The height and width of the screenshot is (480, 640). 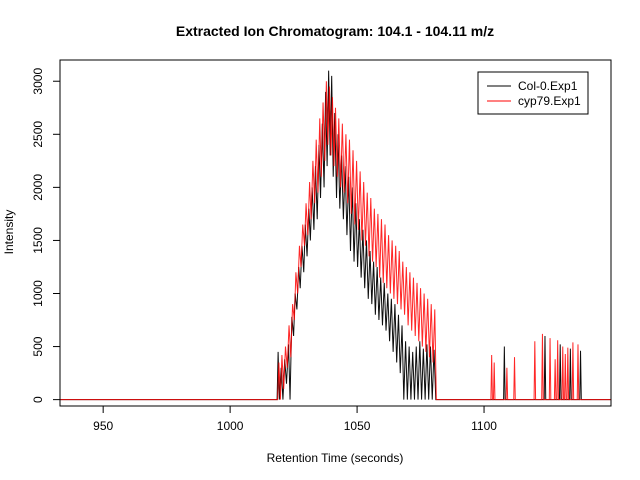 I want to click on x-tick-label-1000: 1000, so click(x=230, y=426).